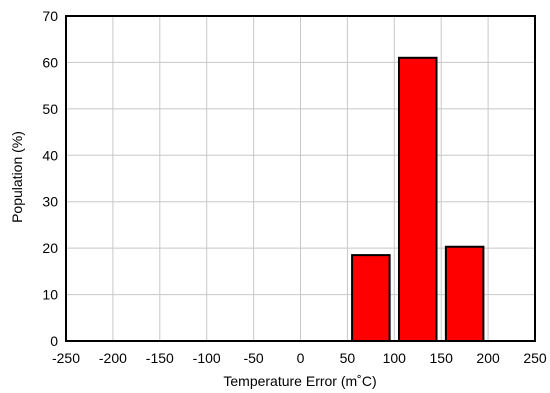  What do you see at coordinates (50, 155) in the screenshot?
I see `y-tick-label: 40` at bounding box center [50, 155].